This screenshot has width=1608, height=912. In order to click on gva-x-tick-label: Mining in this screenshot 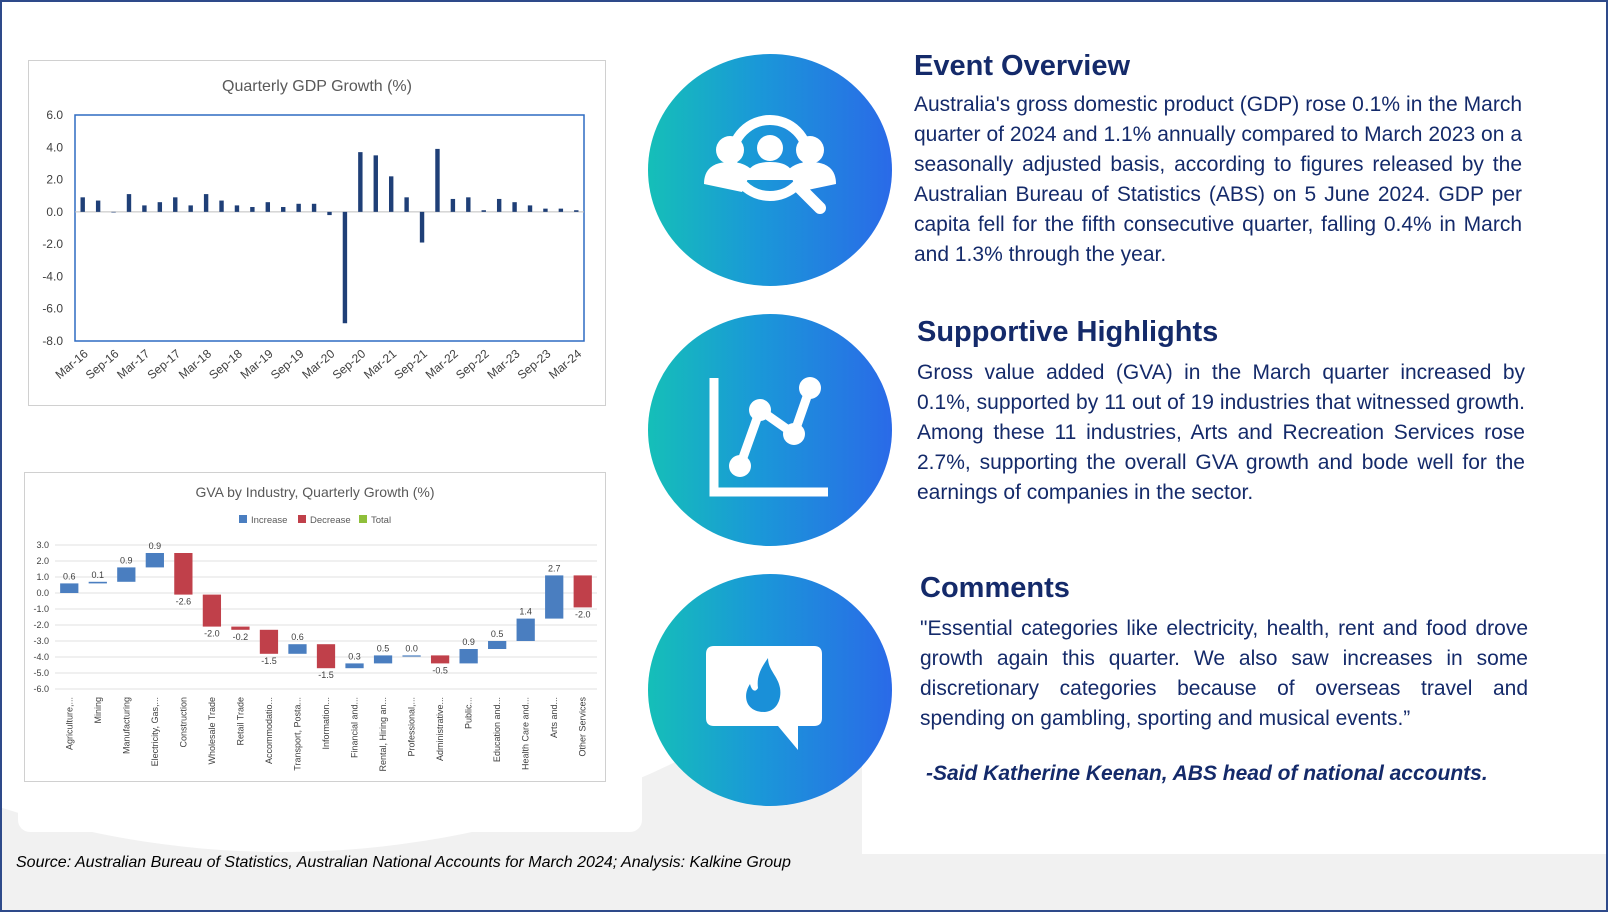, I will do `click(98, 710)`.